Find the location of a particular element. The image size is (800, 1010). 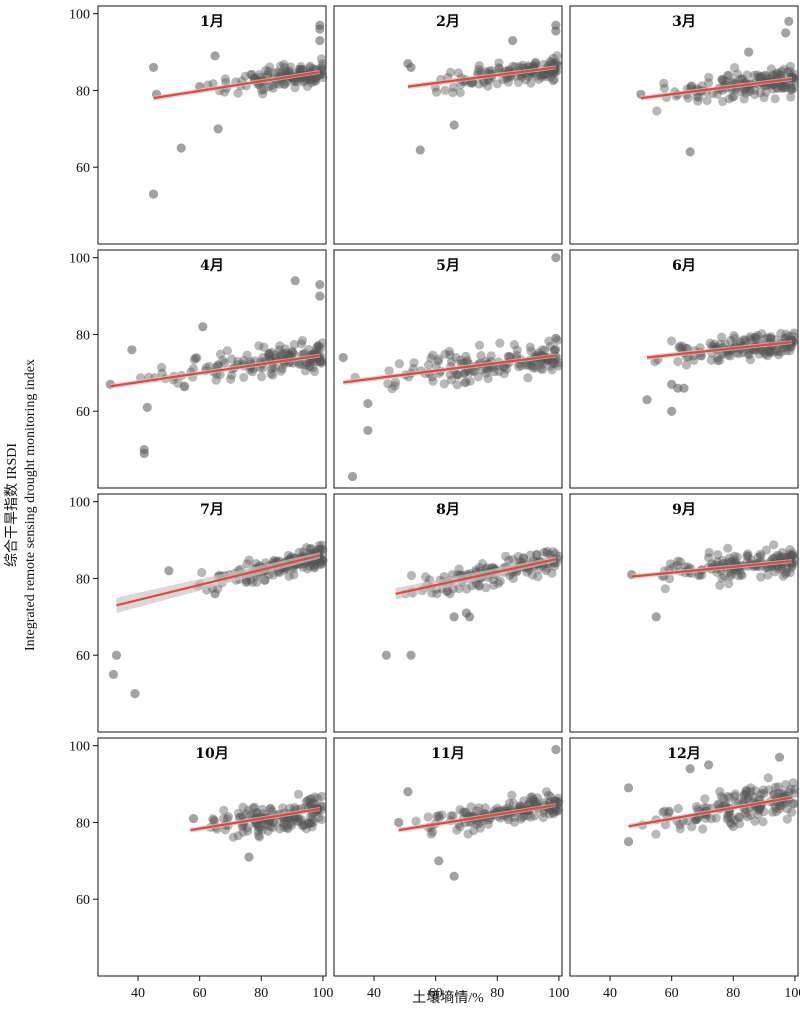

x-tick-label: 40 is located at coordinates (610, 993).